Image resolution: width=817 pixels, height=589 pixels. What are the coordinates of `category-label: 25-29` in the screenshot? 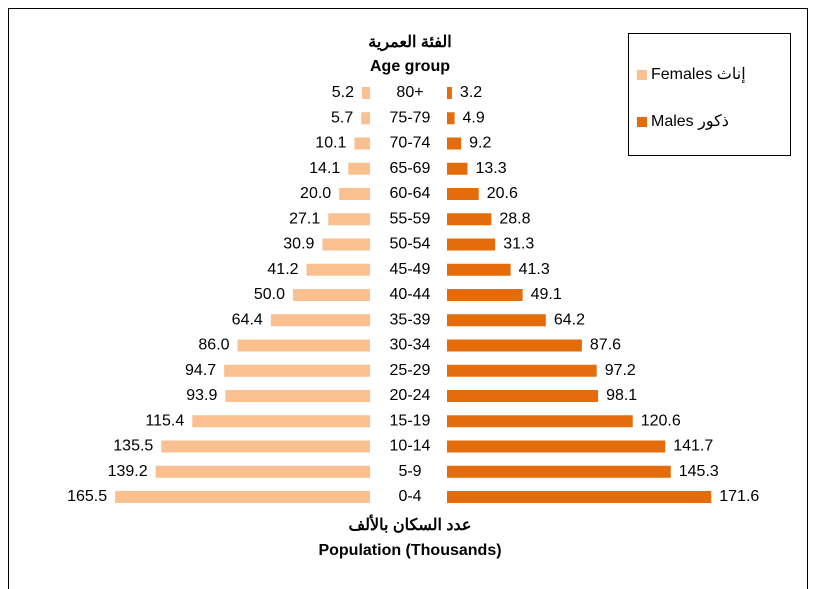 It's located at (410, 370).